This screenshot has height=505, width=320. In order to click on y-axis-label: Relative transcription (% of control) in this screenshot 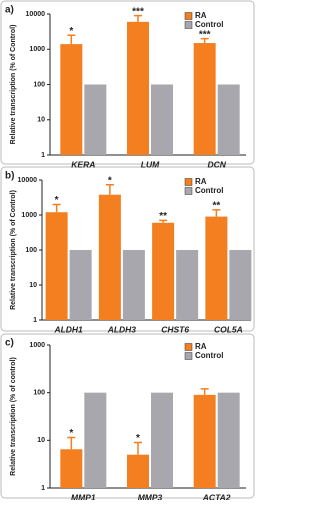, I will do `click(13, 416)`.